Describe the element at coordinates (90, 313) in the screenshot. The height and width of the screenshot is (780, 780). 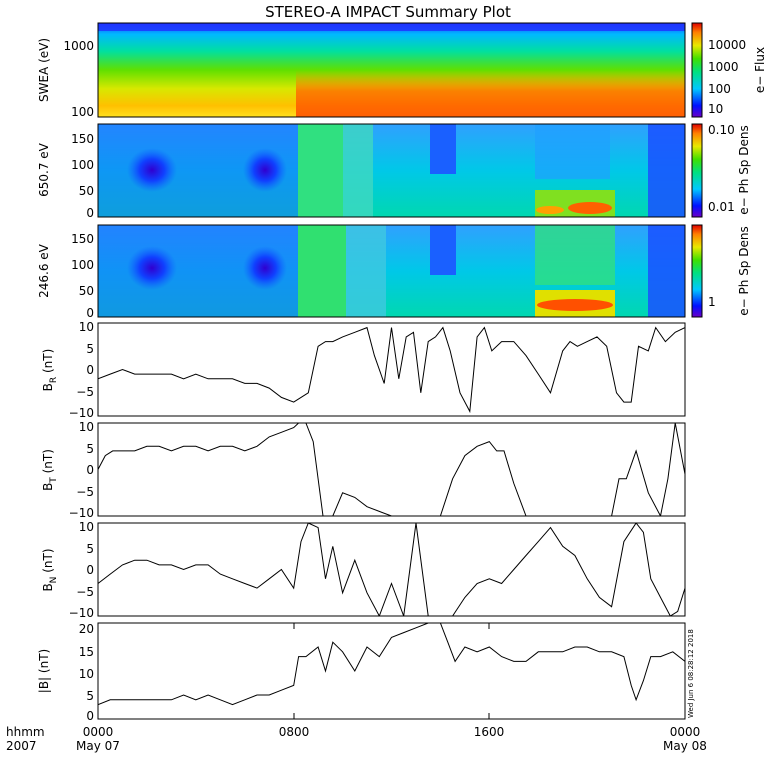
I see `pad2-tick-label: 0` at that location.